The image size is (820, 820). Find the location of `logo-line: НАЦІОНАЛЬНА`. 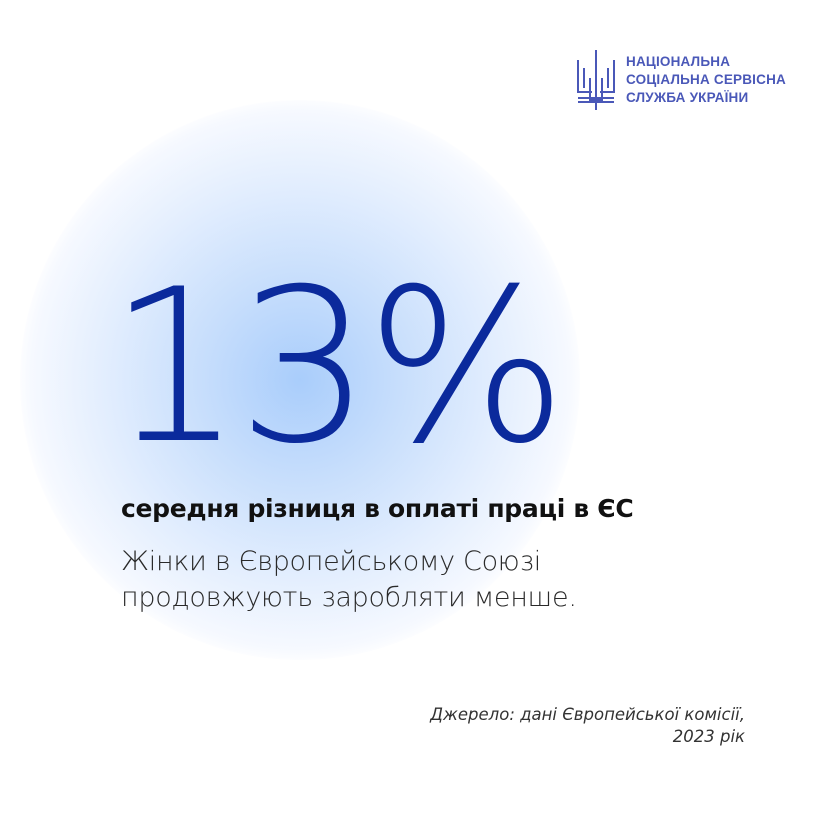

logo-line: НАЦІОНАЛЬНА is located at coordinates (678, 61).